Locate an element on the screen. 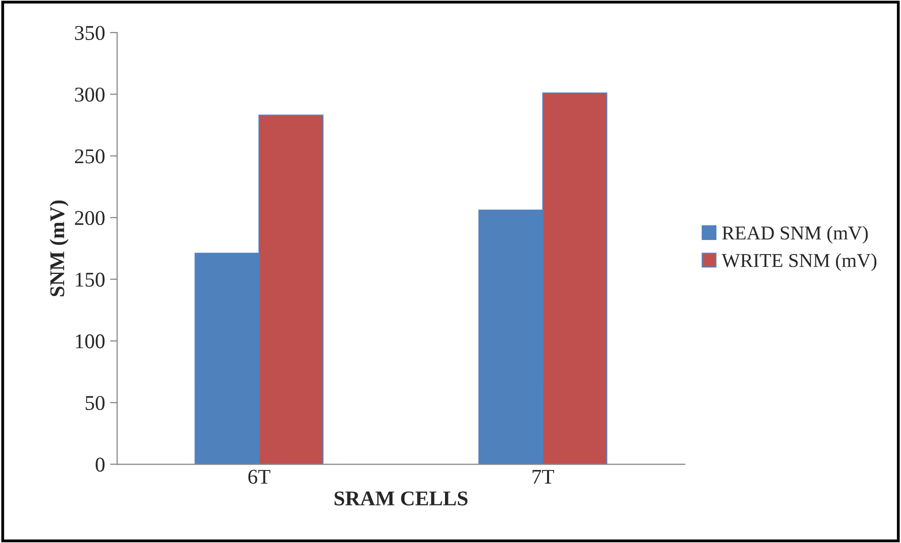 This screenshot has width=901, height=543. y-tick-label: 50 is located at coordinates (95, 403).